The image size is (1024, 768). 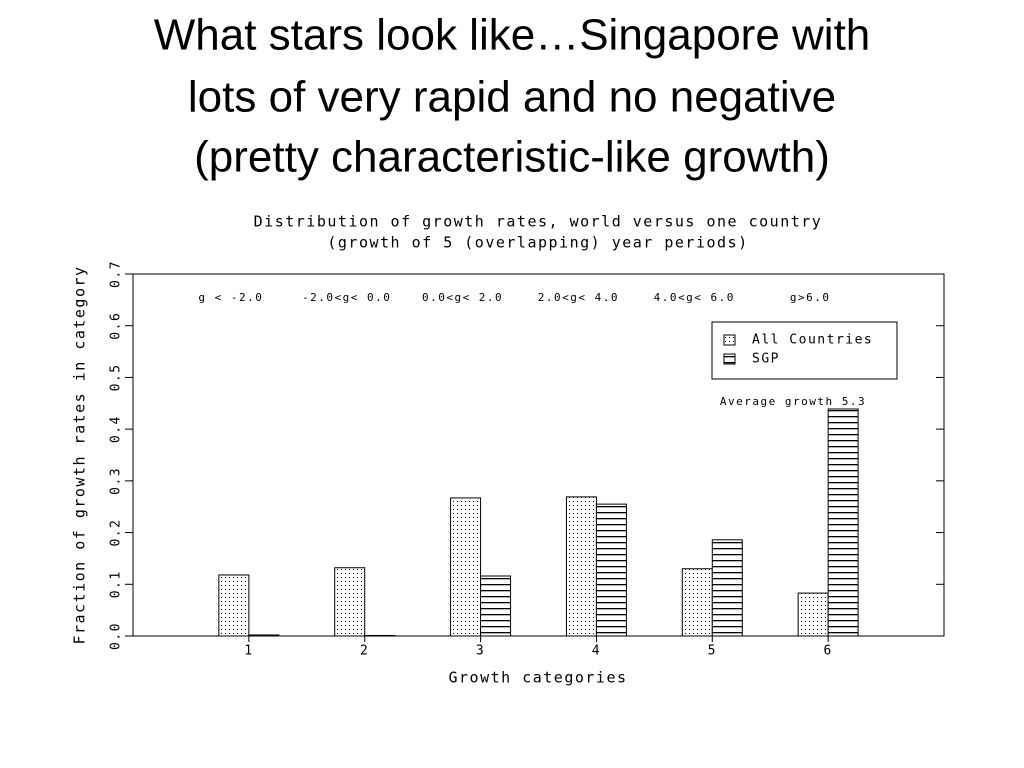 I want to click on y-tick-label: 0.3, so click(x=116, y=481).